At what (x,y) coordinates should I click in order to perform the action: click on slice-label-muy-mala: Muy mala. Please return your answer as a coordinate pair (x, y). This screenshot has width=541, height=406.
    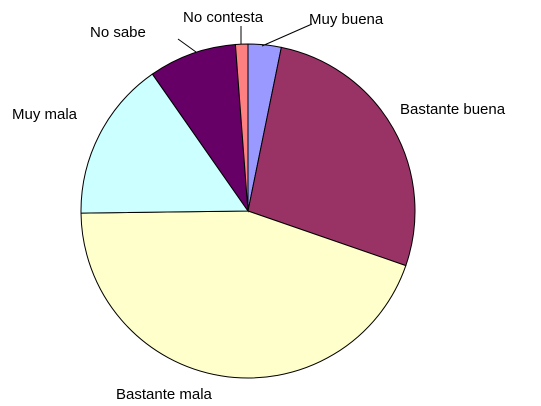
    Looking at the image, I should click on (45, 114).